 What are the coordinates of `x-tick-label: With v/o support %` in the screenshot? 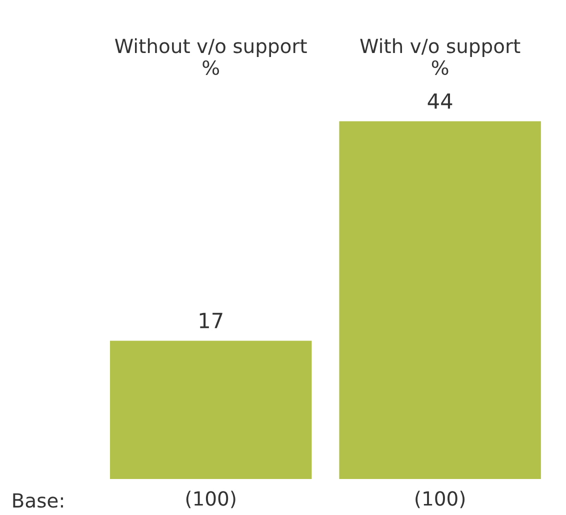 It's located at (440, 57).